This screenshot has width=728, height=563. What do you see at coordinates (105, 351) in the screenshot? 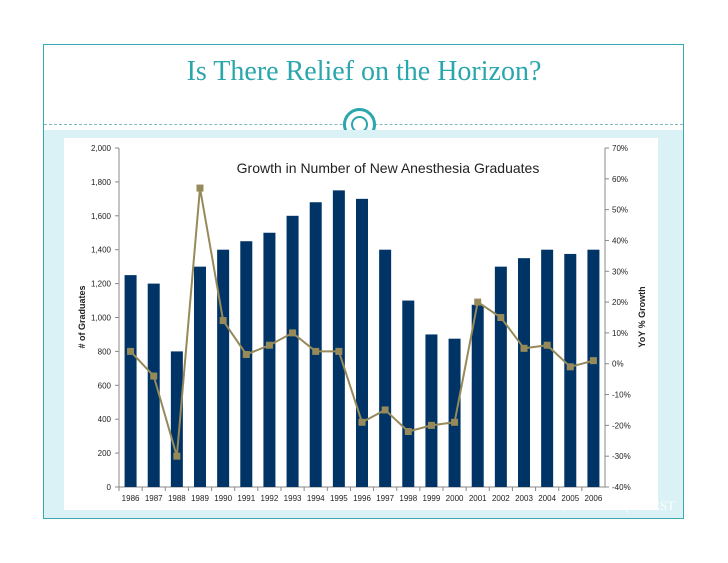
I see `y-tick-label: 800` at bounding box center [105, 351].